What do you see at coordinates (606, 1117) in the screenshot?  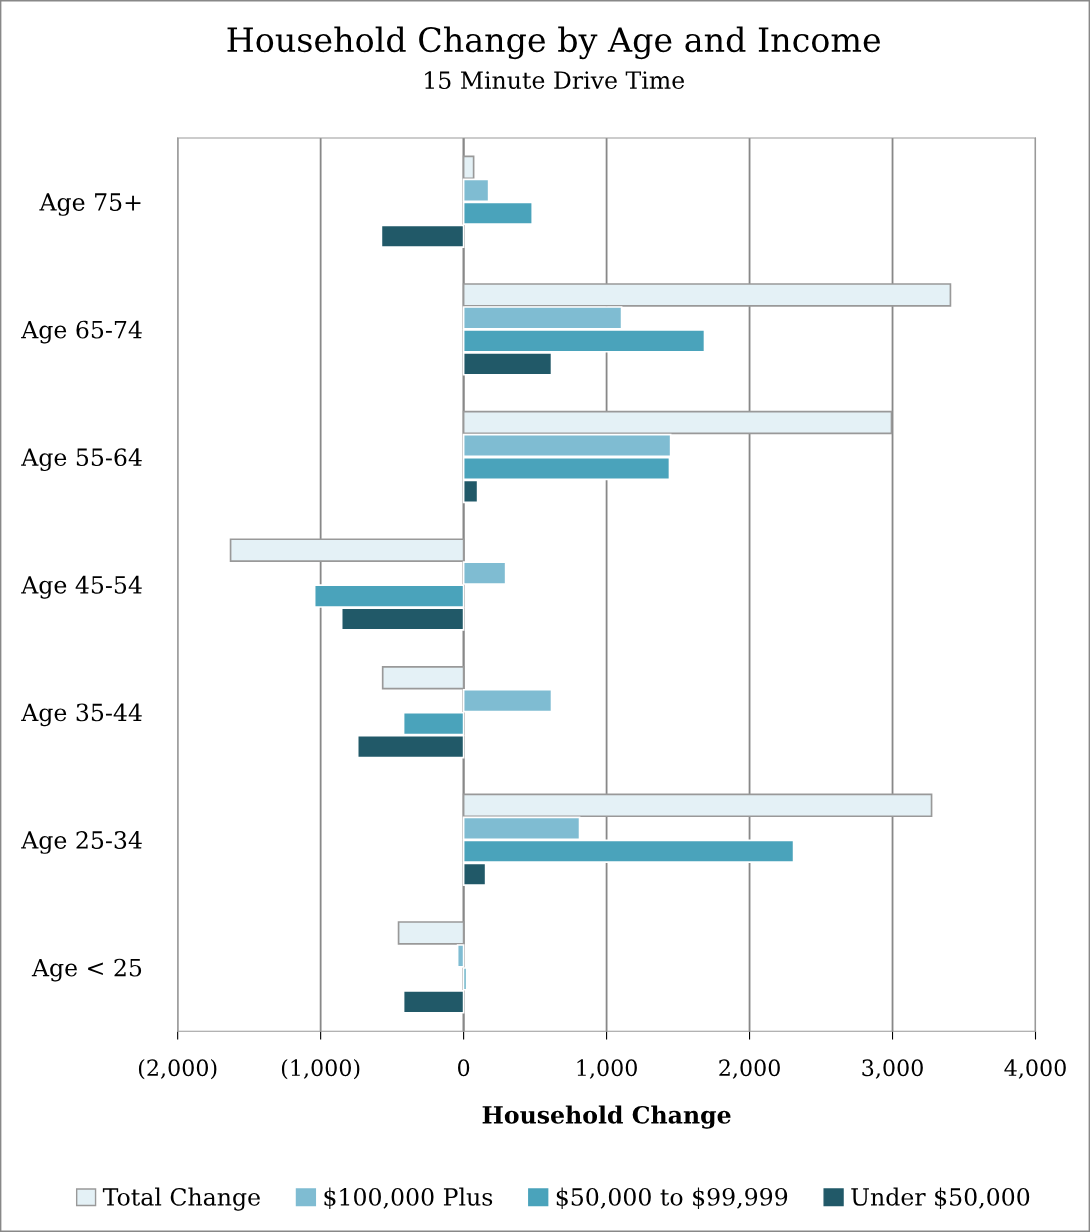 I see `x-axis-title: Household Change` at bounding box center [606, 1117].